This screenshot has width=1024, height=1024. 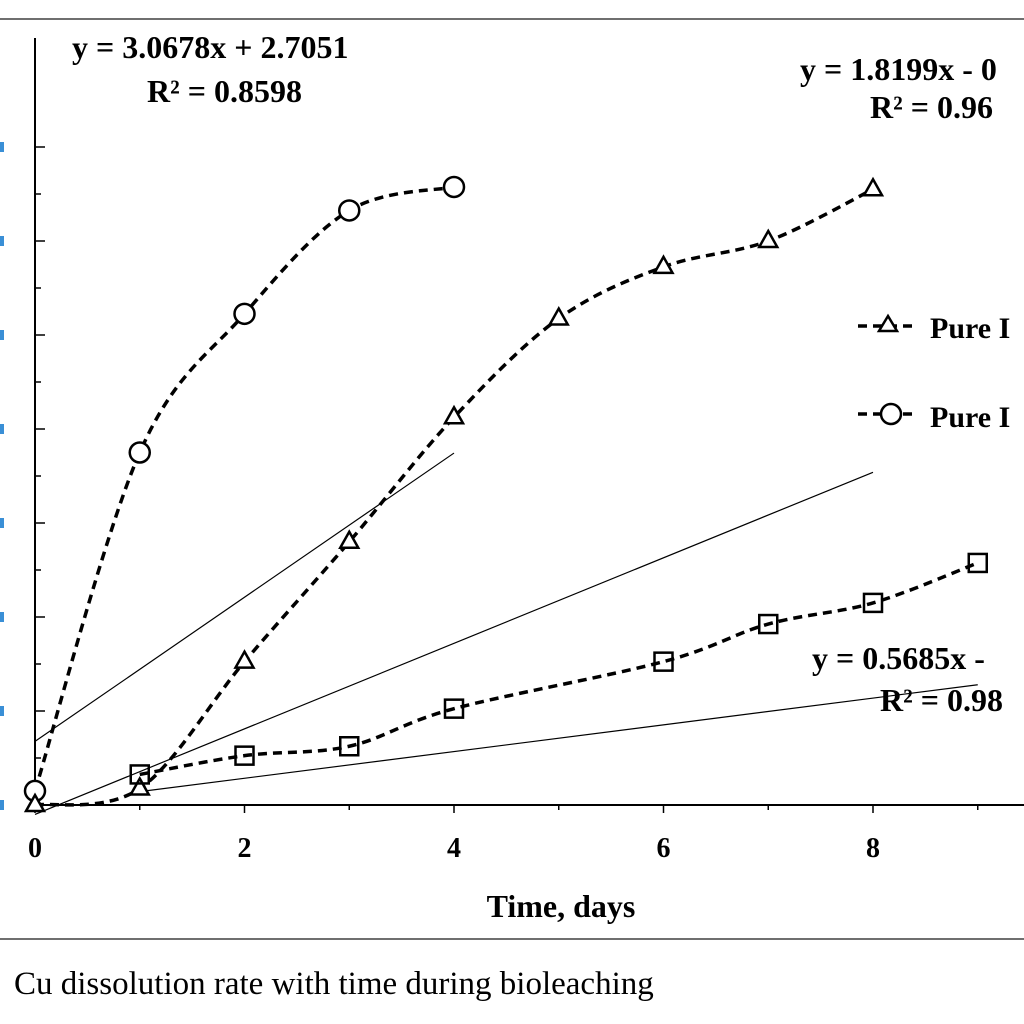 I want to click on x-tick-label: 2, so click(x=245, y=848).